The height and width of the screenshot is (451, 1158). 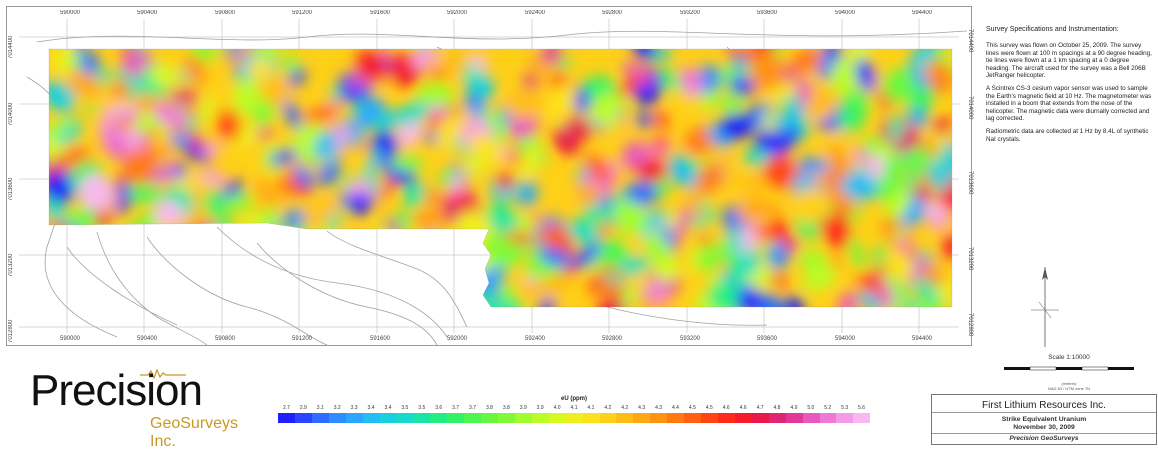 What do you see at coordinates (760, 408) in the screenshot?
I see `legend-tick-label: 4.7` at bounding box center [760, 408].